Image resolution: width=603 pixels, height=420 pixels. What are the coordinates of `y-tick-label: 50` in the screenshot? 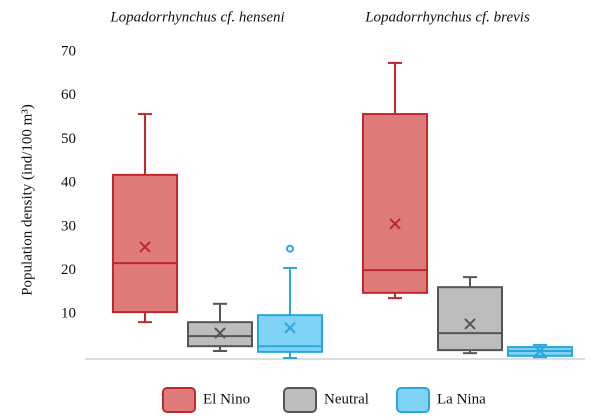 It's located at (68, 139).